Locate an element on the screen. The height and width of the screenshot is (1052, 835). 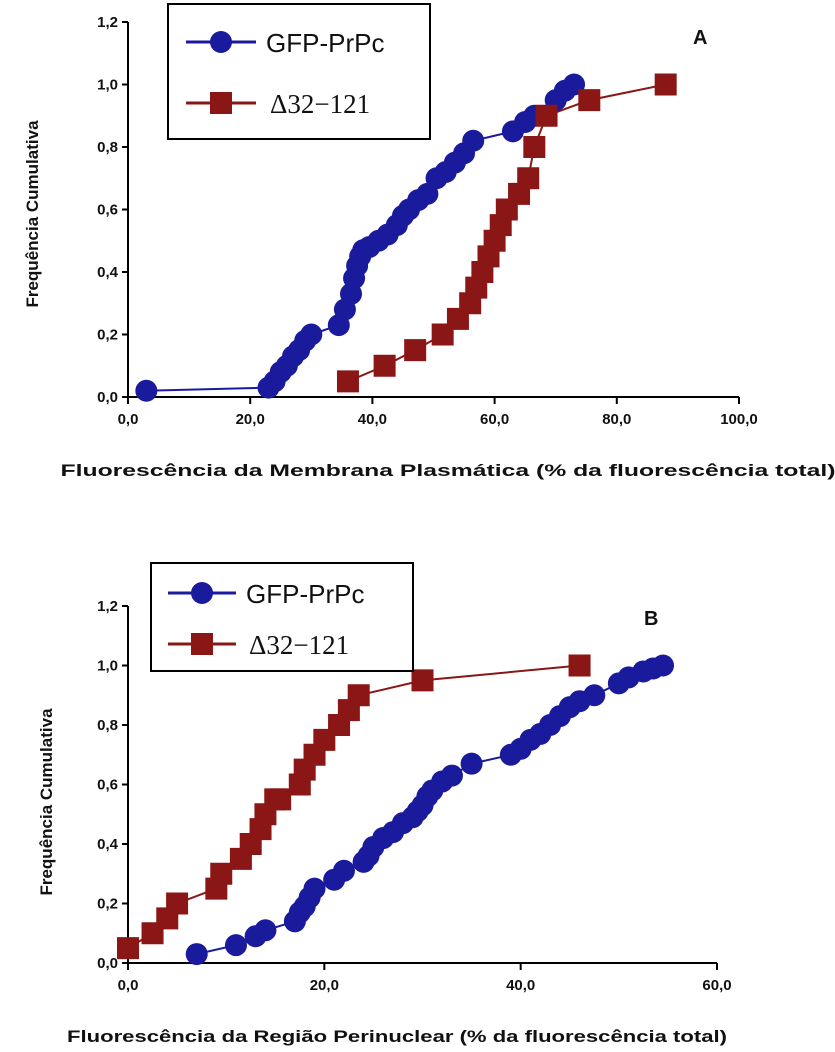
panel-b-y-tick-label: 0,4 is located at coordinates (108, 844).